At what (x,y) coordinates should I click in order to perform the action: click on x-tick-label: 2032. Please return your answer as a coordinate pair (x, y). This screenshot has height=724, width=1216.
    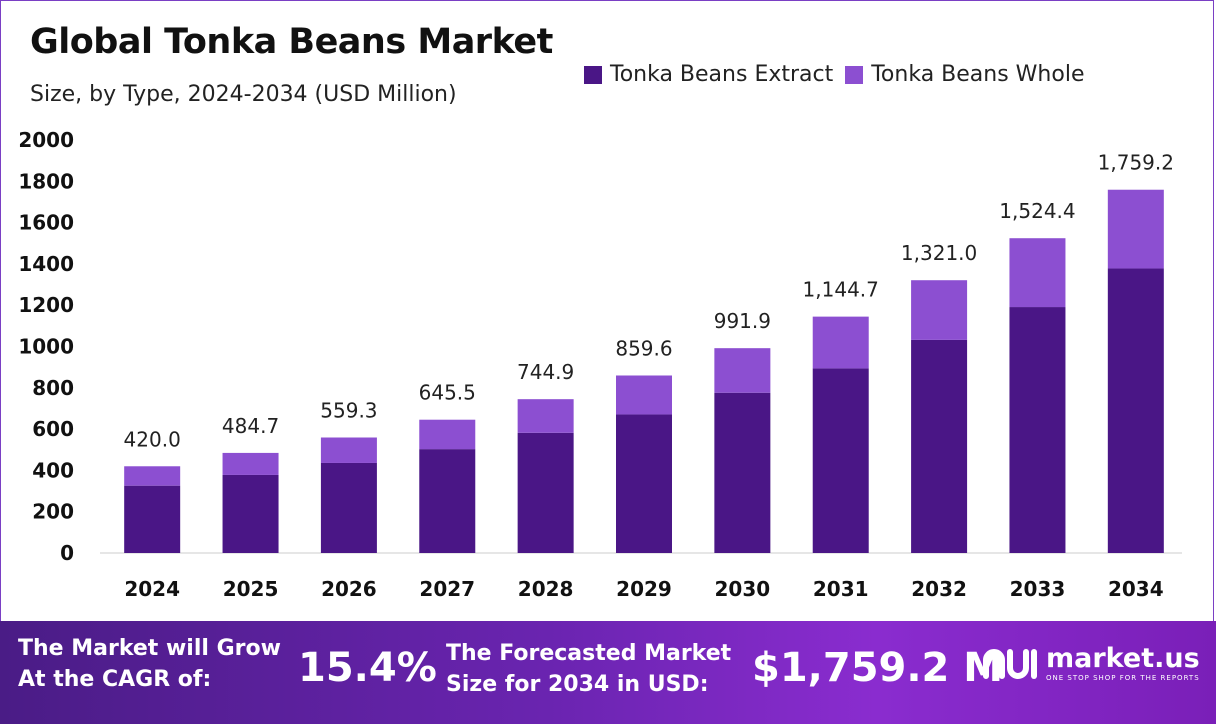
    Looking at the image, I should click on (939, 589).